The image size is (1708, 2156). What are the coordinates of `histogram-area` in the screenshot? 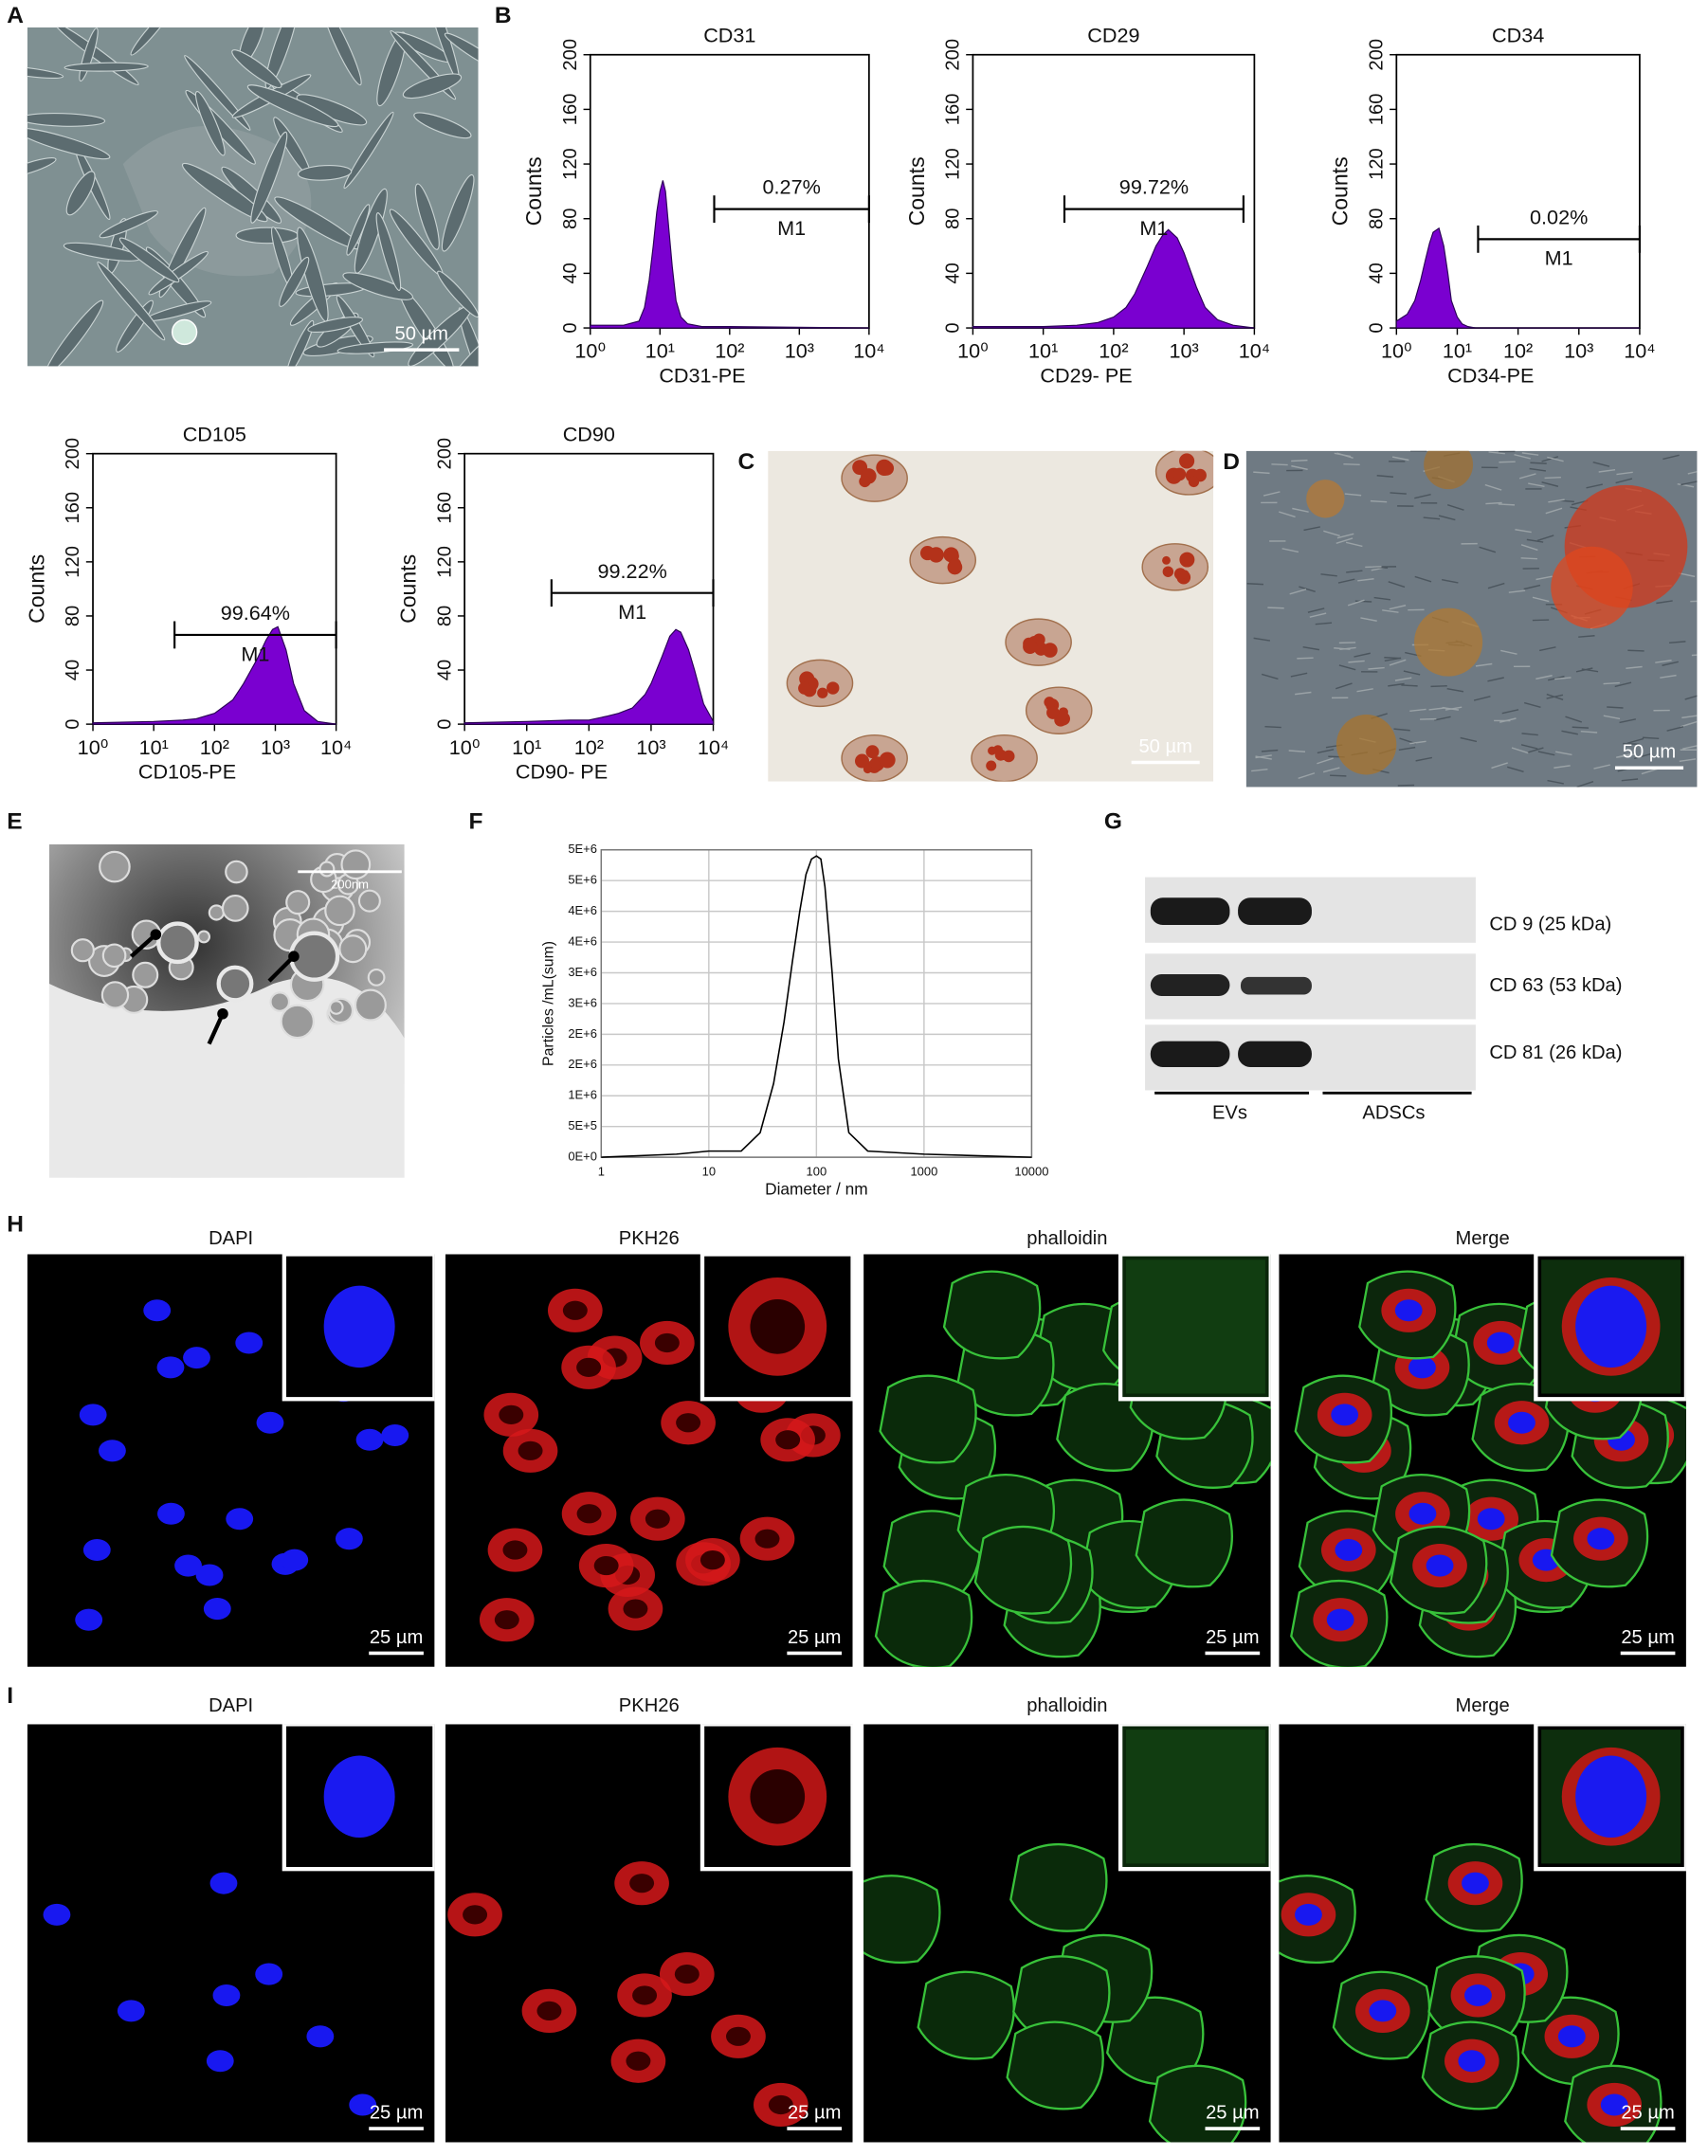 It's located at (214, 675).